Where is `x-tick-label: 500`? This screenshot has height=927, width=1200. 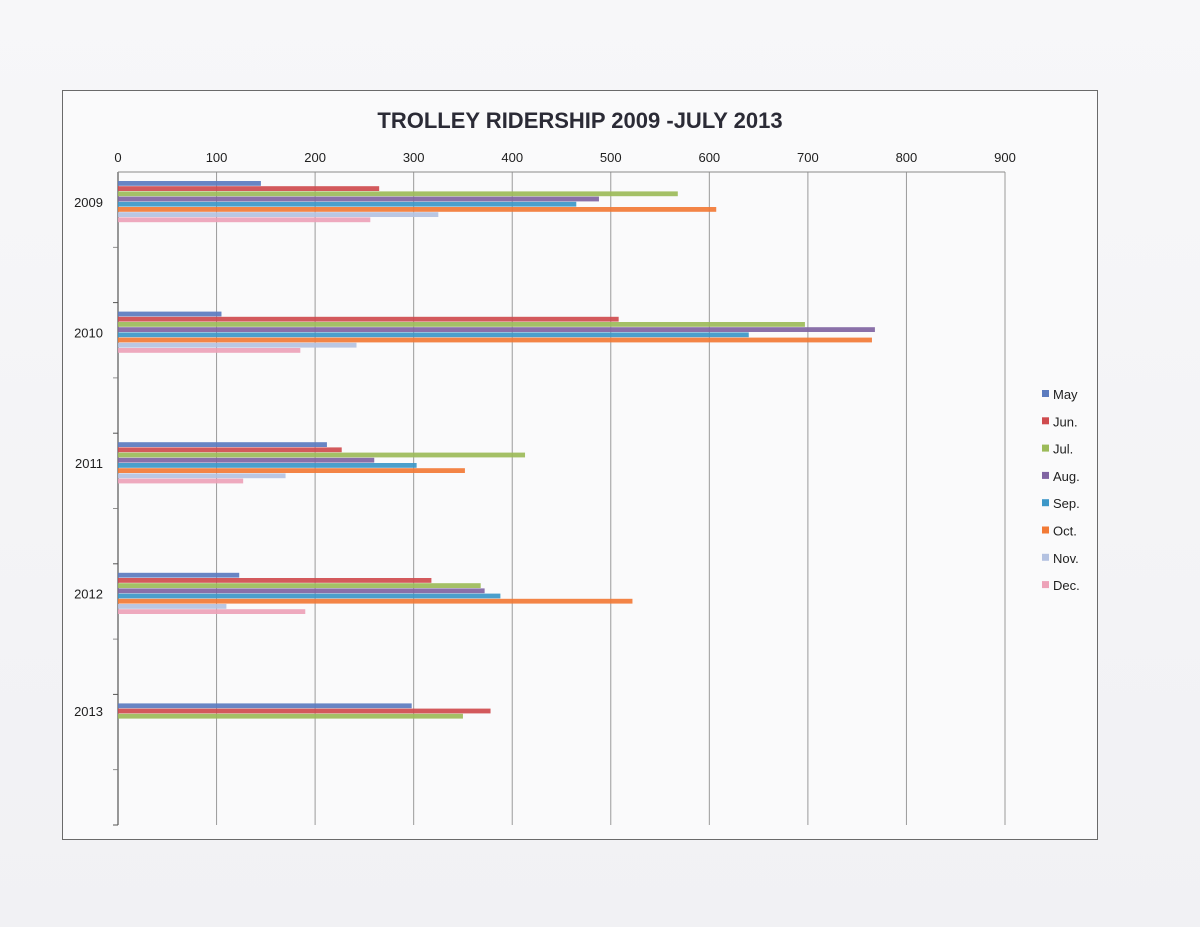
x-tick-label: 500 is located at coordinates (611, 157).